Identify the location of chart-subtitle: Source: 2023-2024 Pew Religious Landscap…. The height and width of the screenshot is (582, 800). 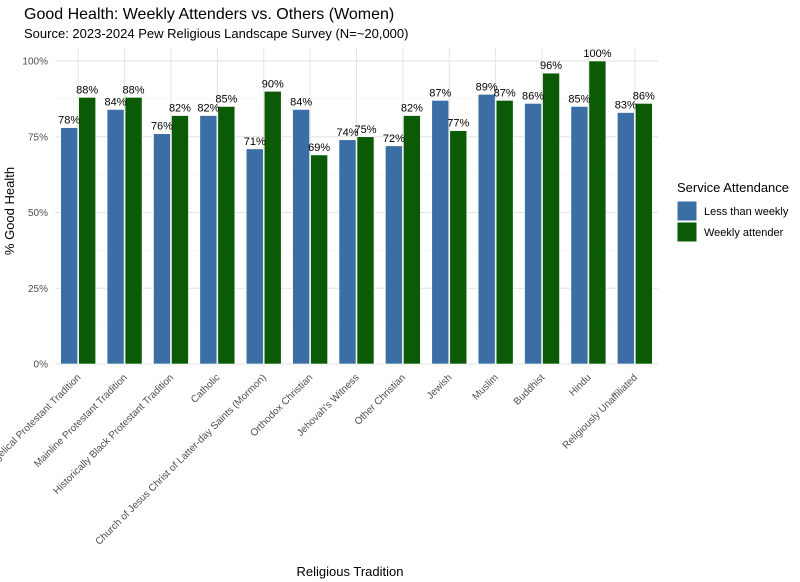
(216, 33).